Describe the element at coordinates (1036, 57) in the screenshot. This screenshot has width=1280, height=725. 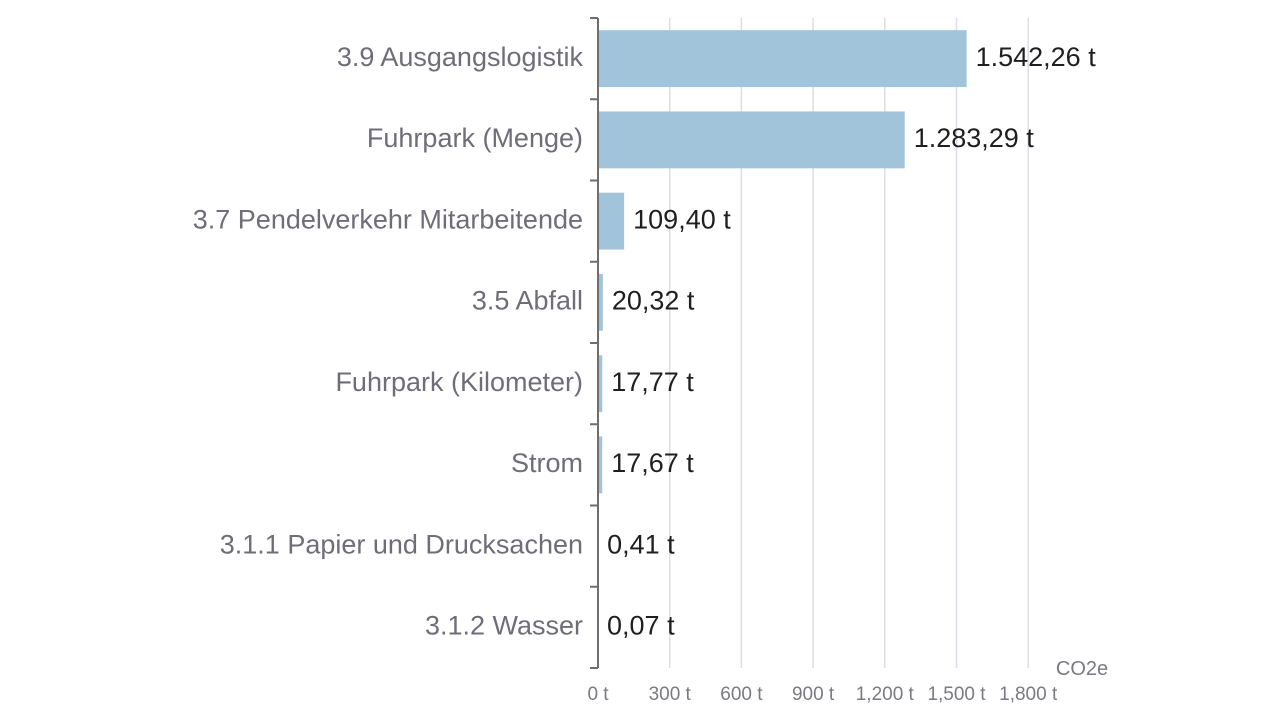
I see `value-label-1: 1.542,26 t` at that location.